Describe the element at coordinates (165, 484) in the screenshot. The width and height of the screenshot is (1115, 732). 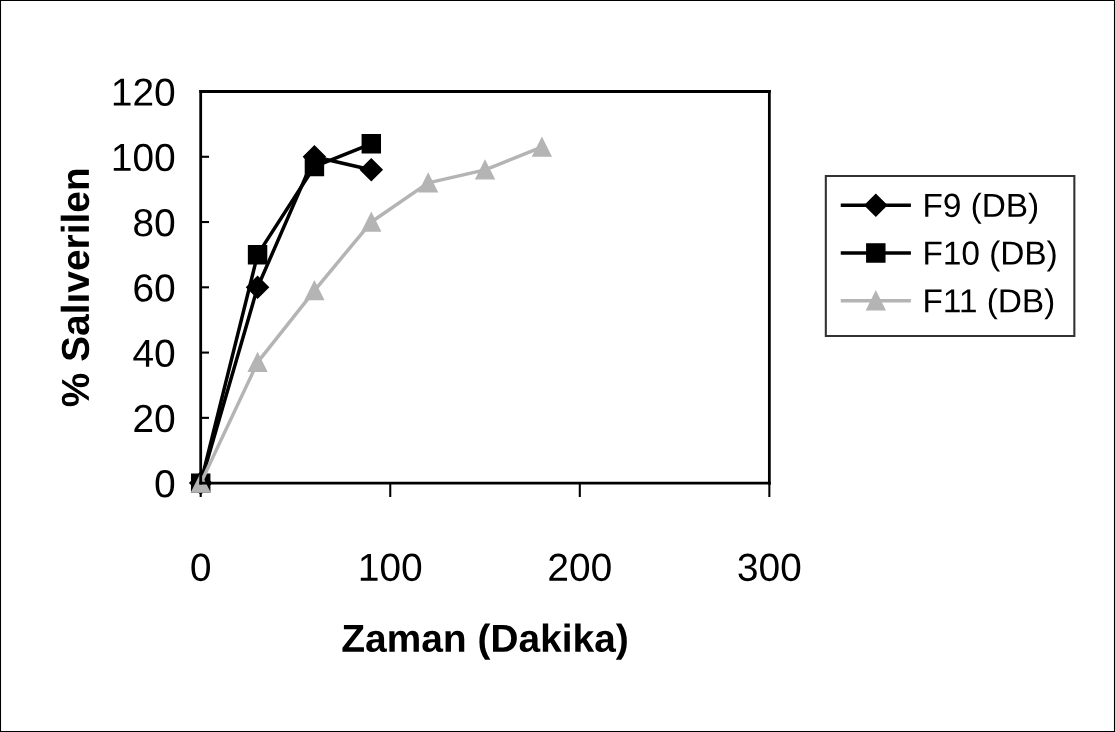
I see `y-tick-label: 0` at that location.